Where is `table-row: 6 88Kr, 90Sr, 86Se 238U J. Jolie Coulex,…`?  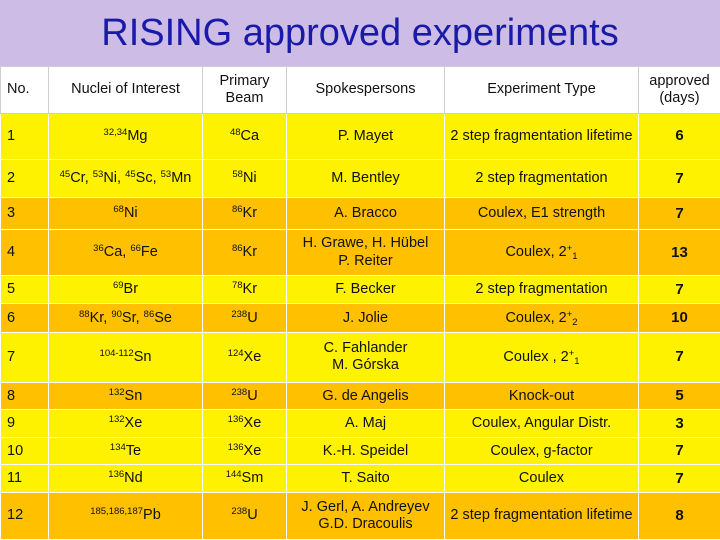
table-row: 6 88Kr, 90Sr, 86Se 238U J. Jolie Coulex,… is located at coordinates (360, 318).